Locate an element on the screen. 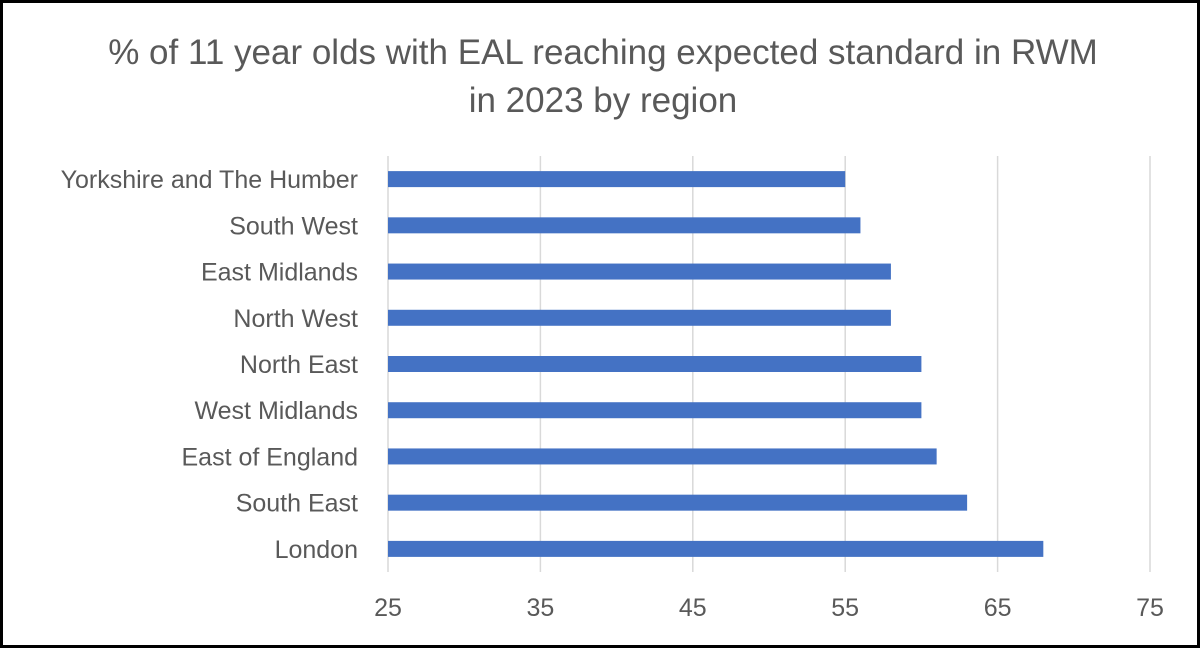 The width and height of the screenshot is (1200, 648). category-label: South East is located at coordinates (297, 504).